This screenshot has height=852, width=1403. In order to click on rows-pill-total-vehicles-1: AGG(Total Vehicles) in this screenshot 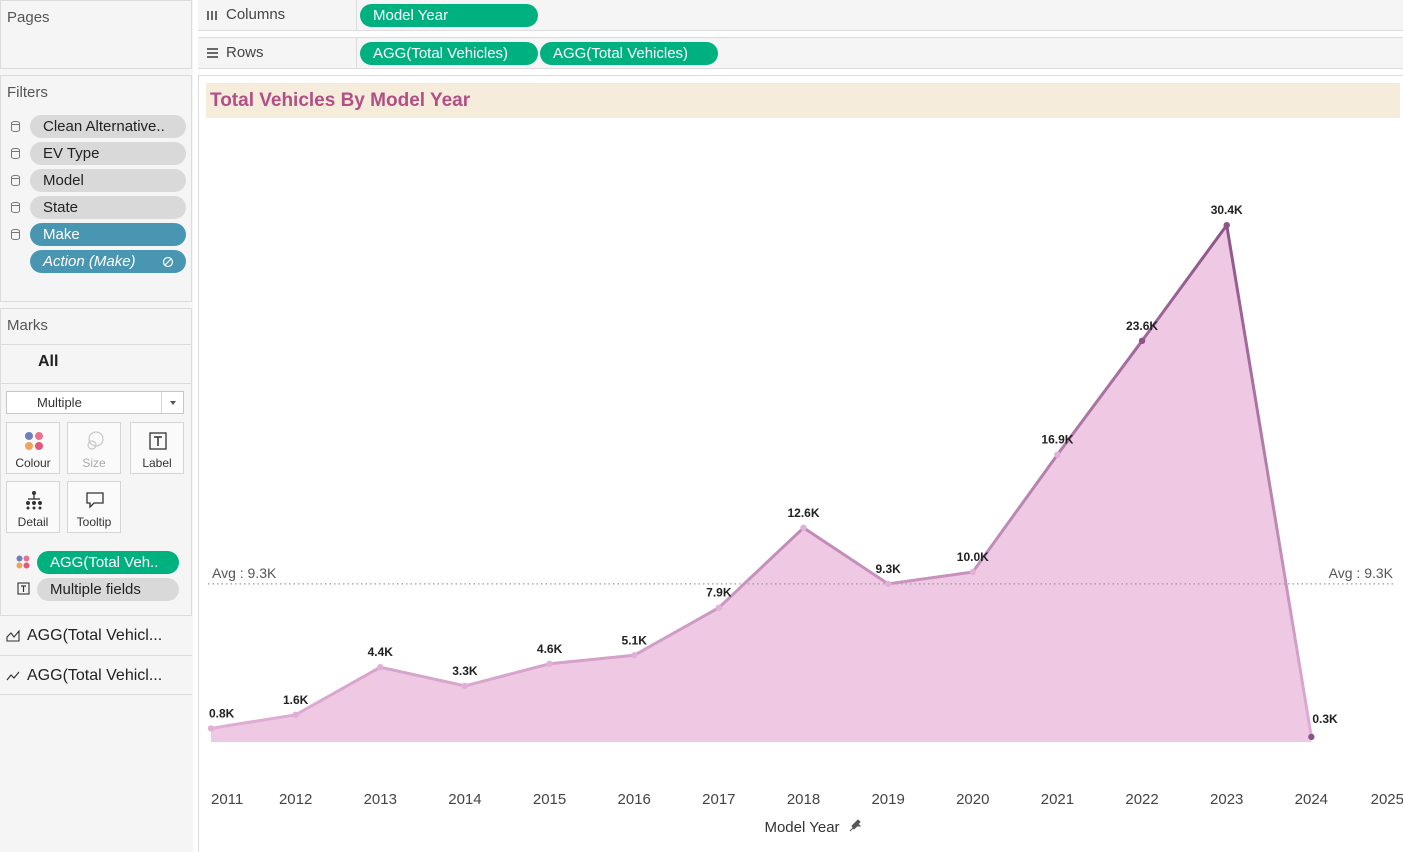, I will do `click(449, 53)`.